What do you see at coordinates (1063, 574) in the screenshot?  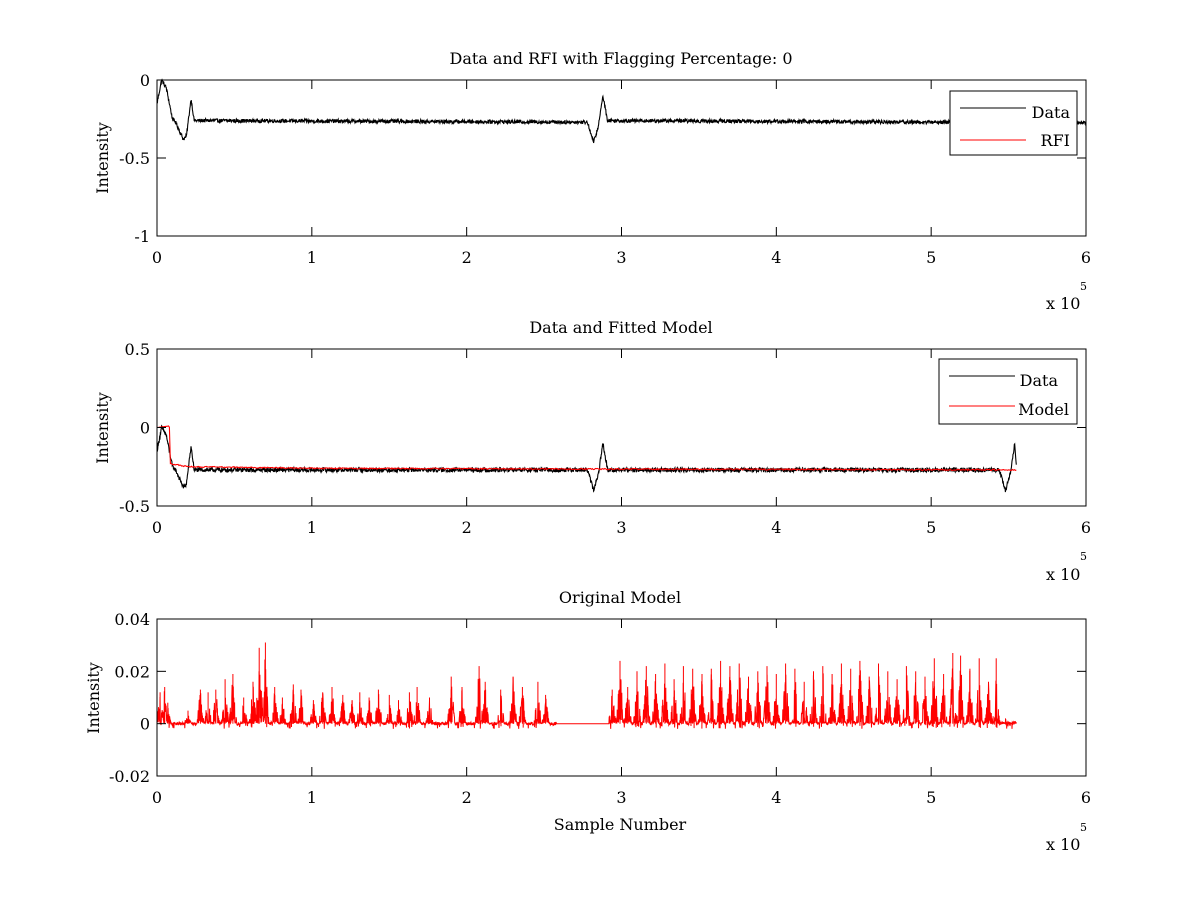 I see `subplot-2-x-multiplier-base: x 10` at bounding box center [1063, 574].